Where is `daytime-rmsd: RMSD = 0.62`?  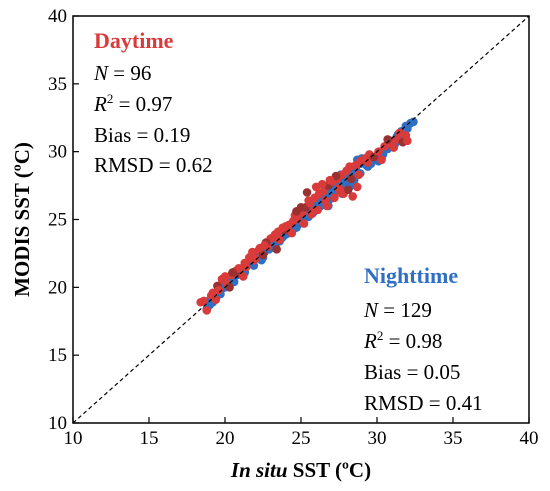 daytime-rmsd: RMSD = 0.62 is located at coordinates (153, 165).